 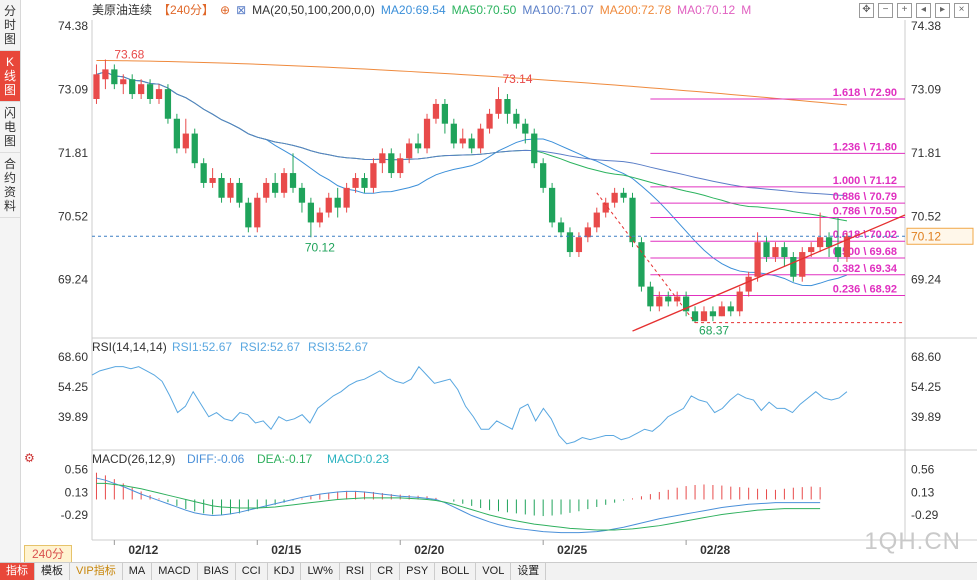 What do you see at coordinates (635, 10) in the screenshot?
I see `ma200-value: MA200:72.78` at bounding box center [635, 10].